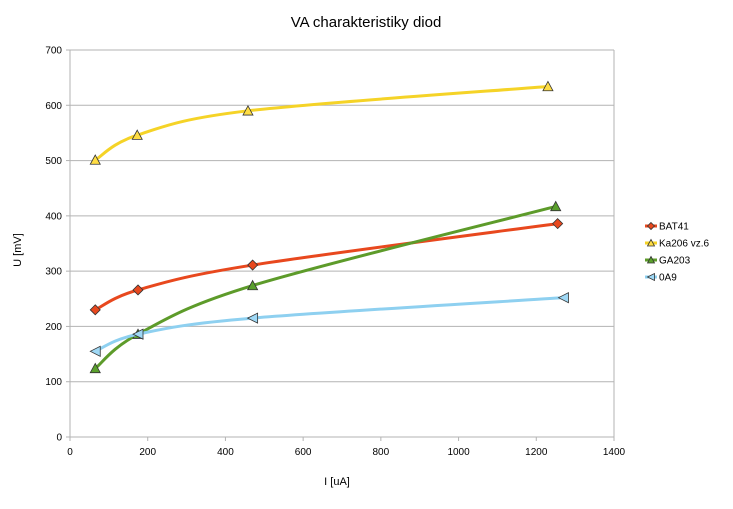  I want to click on x-tick-label: 600, so click(303, 452).